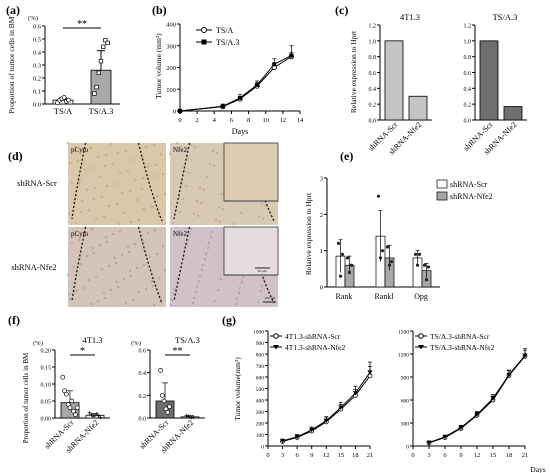  What do you see at coordinates (315, 347) in the screenshot?
I see `g-legend-label: 4T1.3-shRNA-Nfe2` at bounding box center [315, 347].